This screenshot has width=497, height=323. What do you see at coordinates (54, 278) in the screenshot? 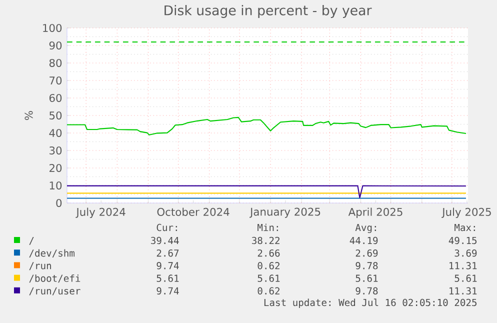
I see `legend-label: /boot/efi` at bounding box center [54, 278].